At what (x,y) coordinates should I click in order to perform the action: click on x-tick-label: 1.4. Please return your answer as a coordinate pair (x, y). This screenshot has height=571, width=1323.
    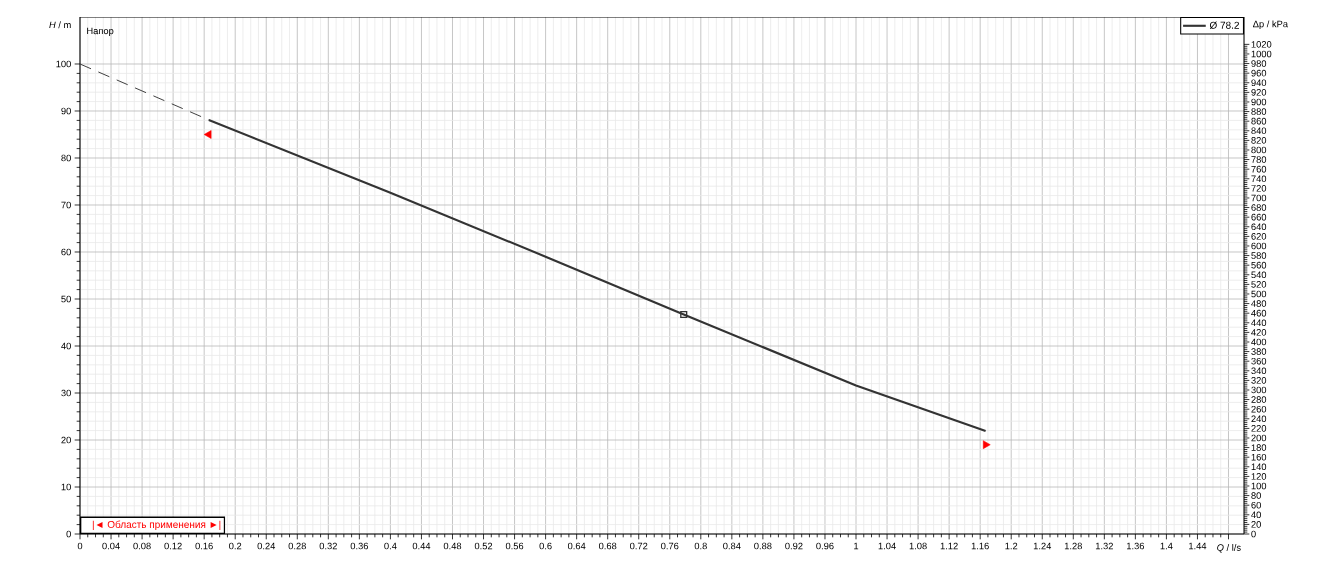
    Looking at the image, I should click on (1166, 546).